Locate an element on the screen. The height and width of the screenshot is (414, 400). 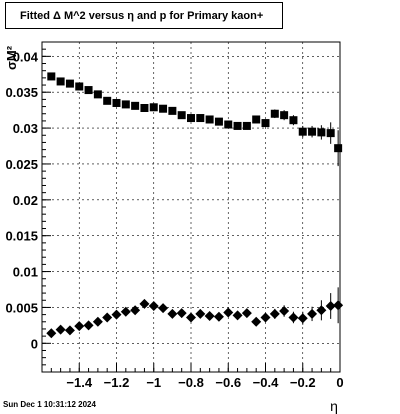
y-tick-label: 0.025 is located at coordinates (21, 164).